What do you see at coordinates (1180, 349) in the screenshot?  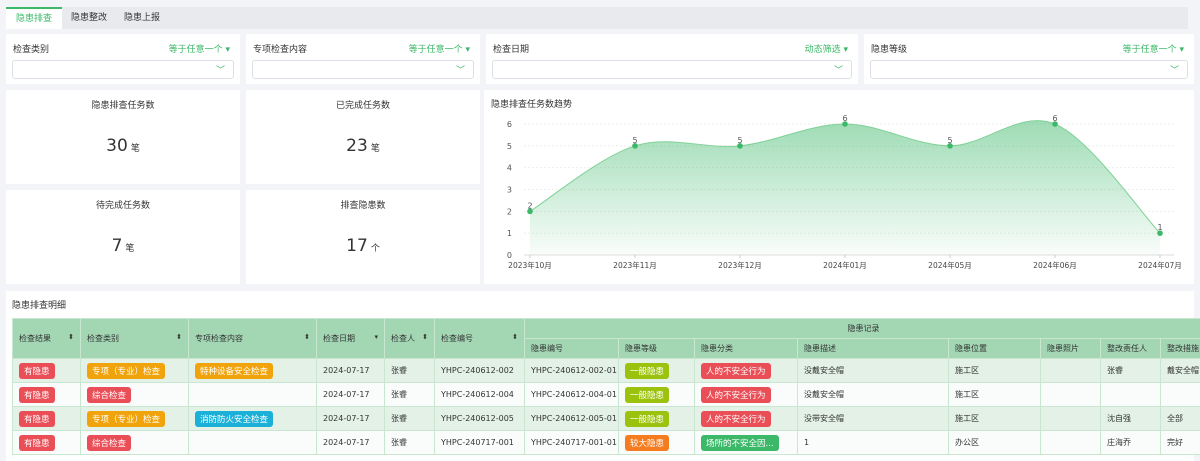 I see `column-header: 整改措施` at bounding box center [1180, 349].